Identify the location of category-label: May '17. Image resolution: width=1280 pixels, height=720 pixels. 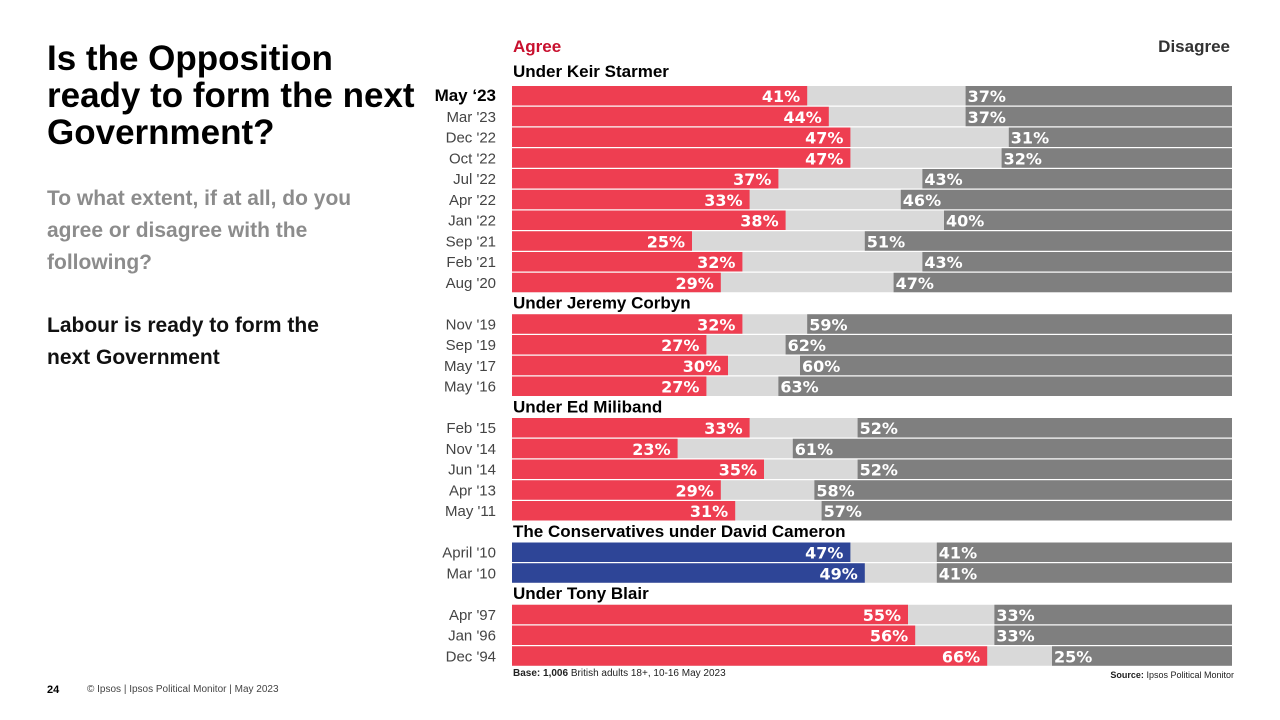
(470, 366).